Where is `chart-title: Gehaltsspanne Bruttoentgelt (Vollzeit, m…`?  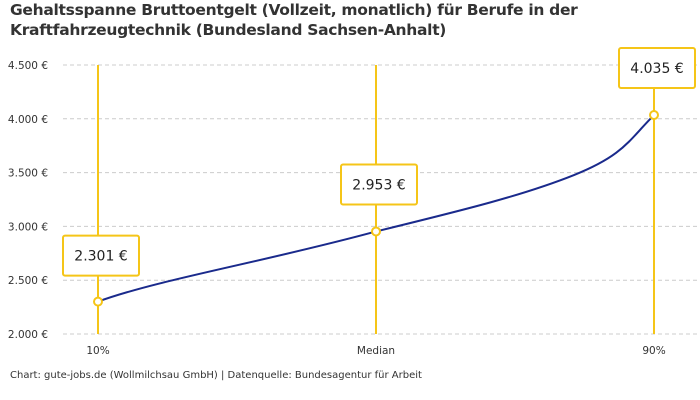 chart-title: Gehaltsspanne Bruttoentgelt (Vollzeit, m… is located at coordinates (294, 20).